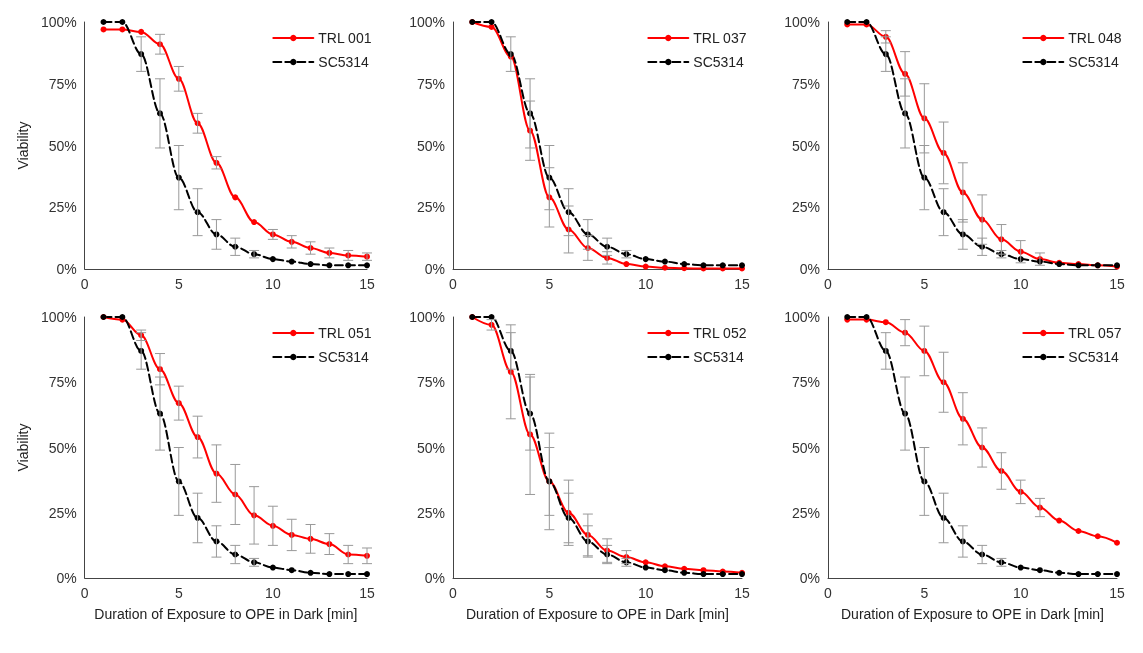 Image resolution: width=1143 pixels, height=653 pixels. Describe the element at coordinates (1095, 38) in the screenshot. I see `legend-label: TRL 048` at that location.